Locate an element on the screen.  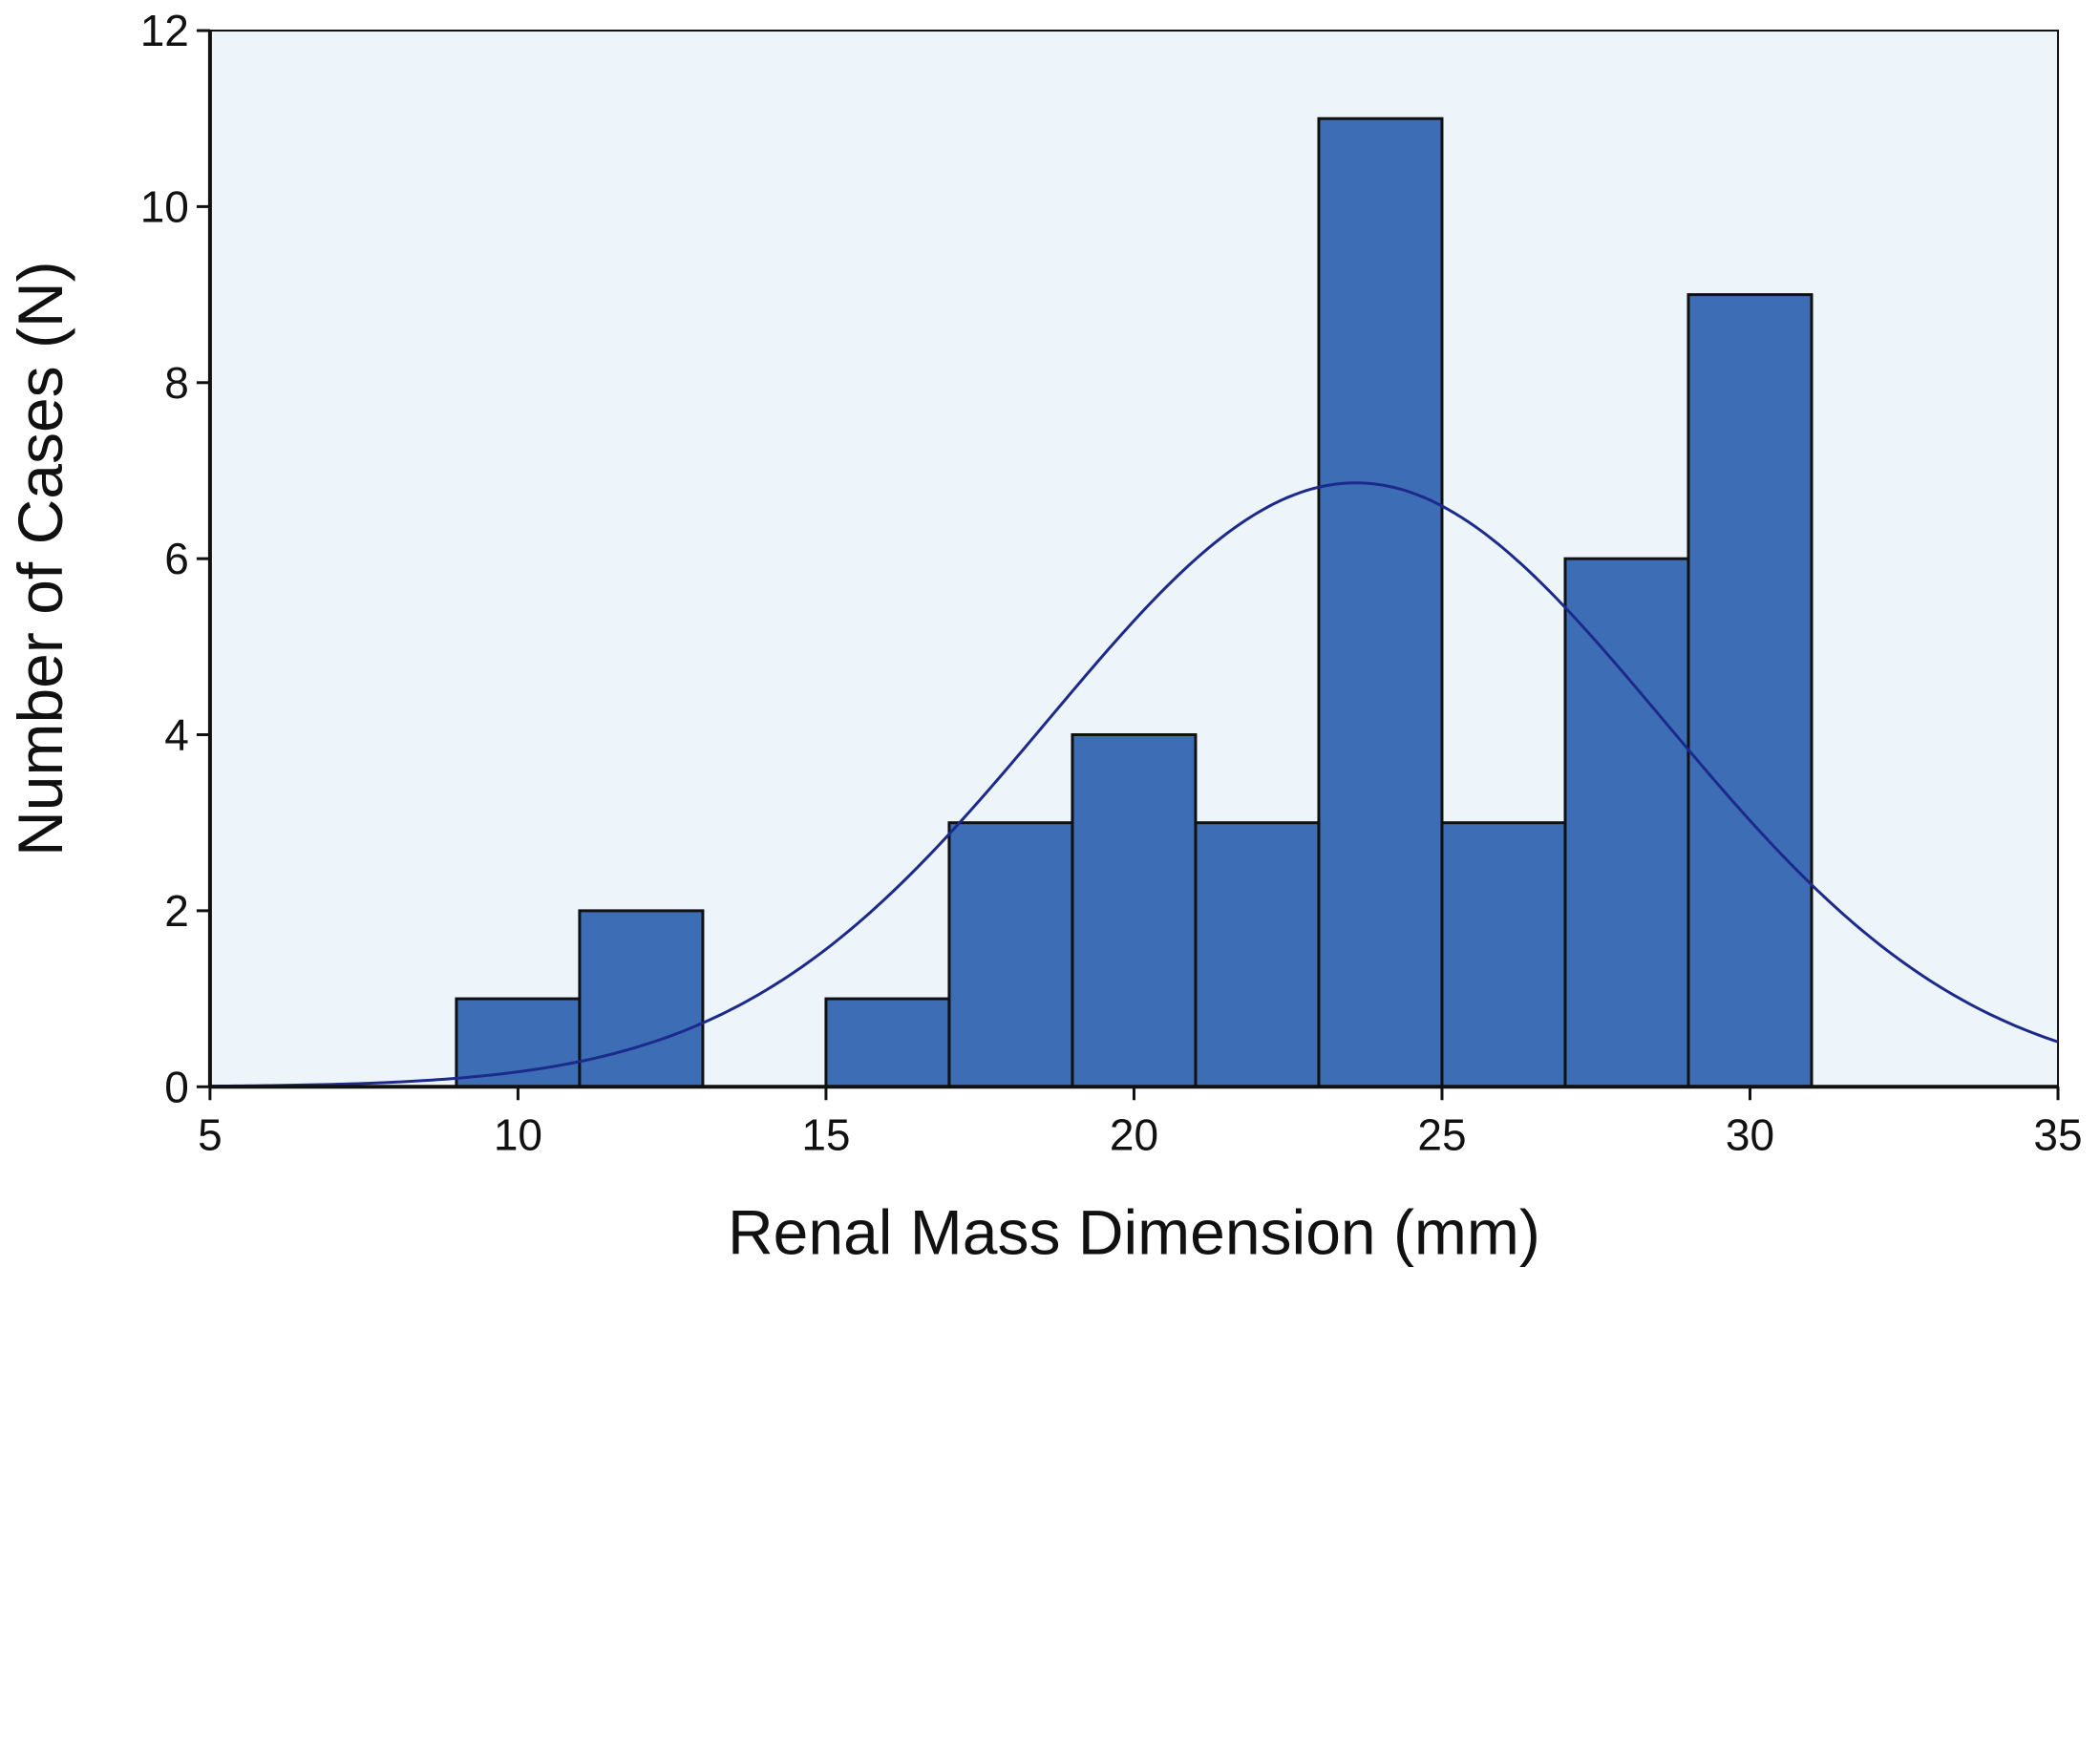
y-tick-label: 4 is located at coordinates (176, 735).